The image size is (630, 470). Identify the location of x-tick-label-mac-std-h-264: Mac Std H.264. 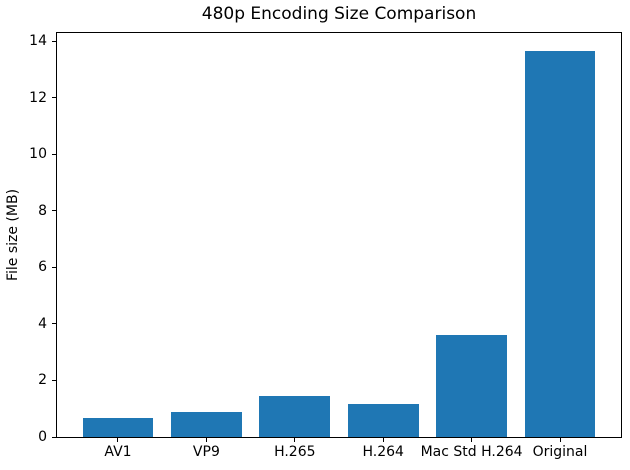
(471, 452).